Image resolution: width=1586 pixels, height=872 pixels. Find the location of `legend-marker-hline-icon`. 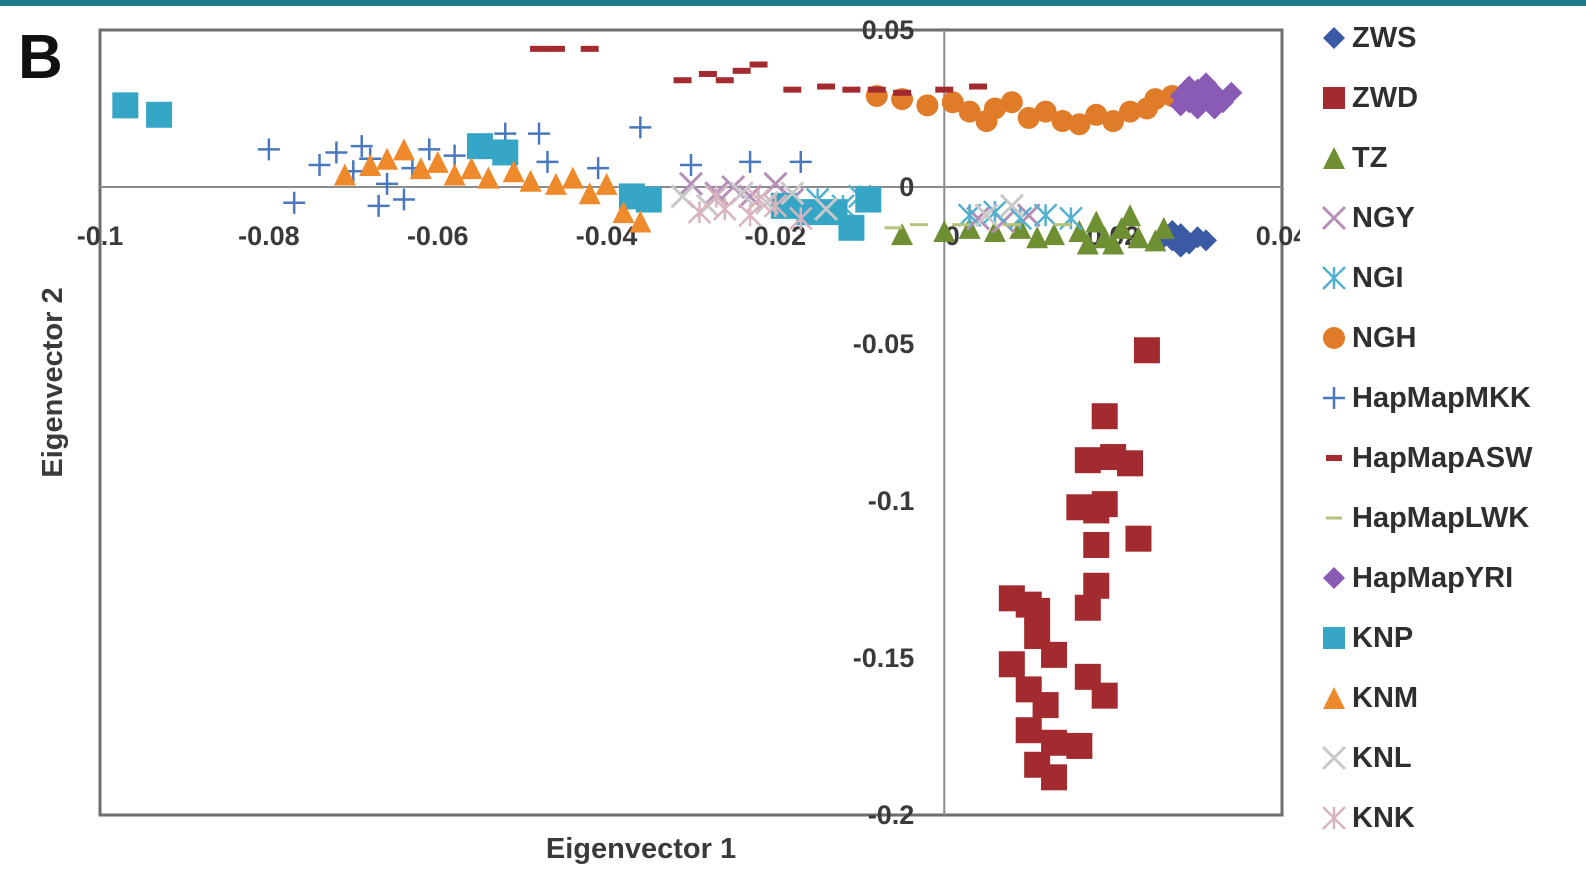

legend-marker-hline-icon is located at coordinates (1334, 518).